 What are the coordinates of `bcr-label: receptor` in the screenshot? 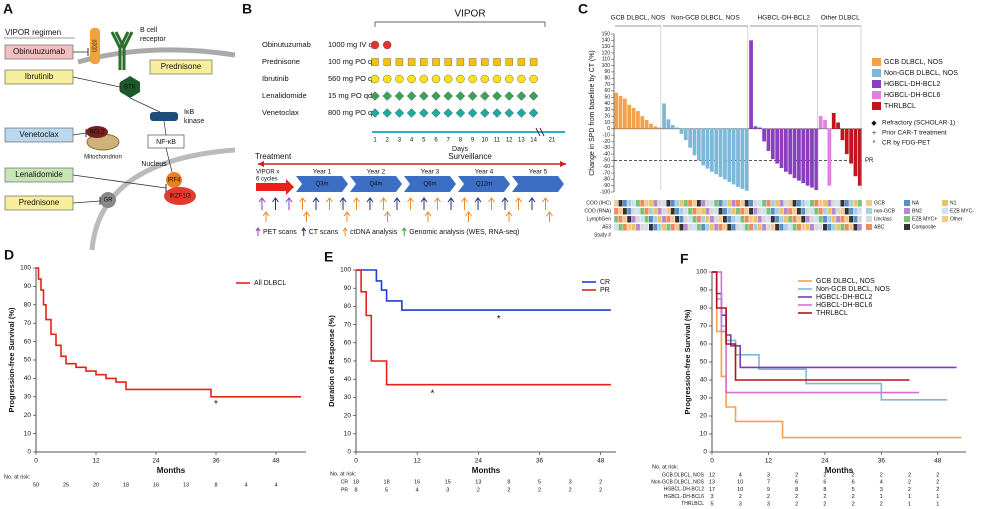 It's located at (153, 39).